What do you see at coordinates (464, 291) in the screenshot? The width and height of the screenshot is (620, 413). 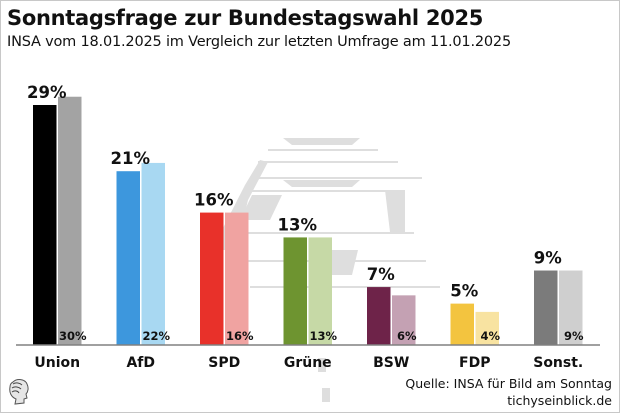 I see `value-label-current-fdp: 5%` at bounding box center [464, 291].